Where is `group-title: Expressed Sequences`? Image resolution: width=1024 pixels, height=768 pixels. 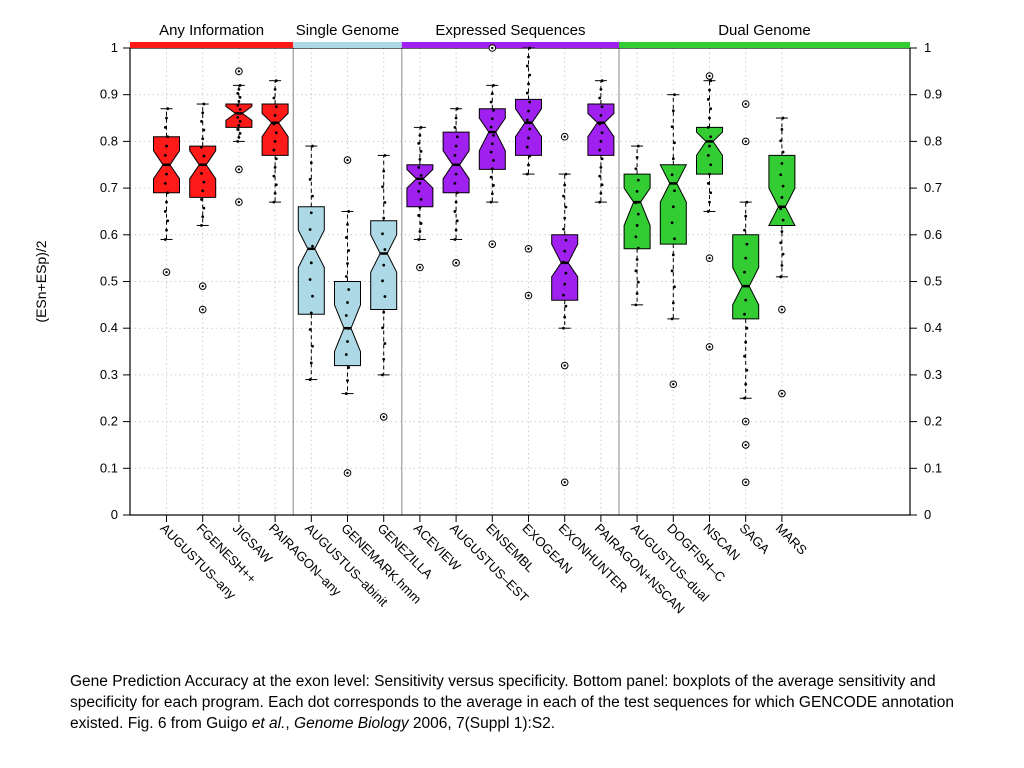 group-title: Expressed Sequences is located at coordinates (510, 30).